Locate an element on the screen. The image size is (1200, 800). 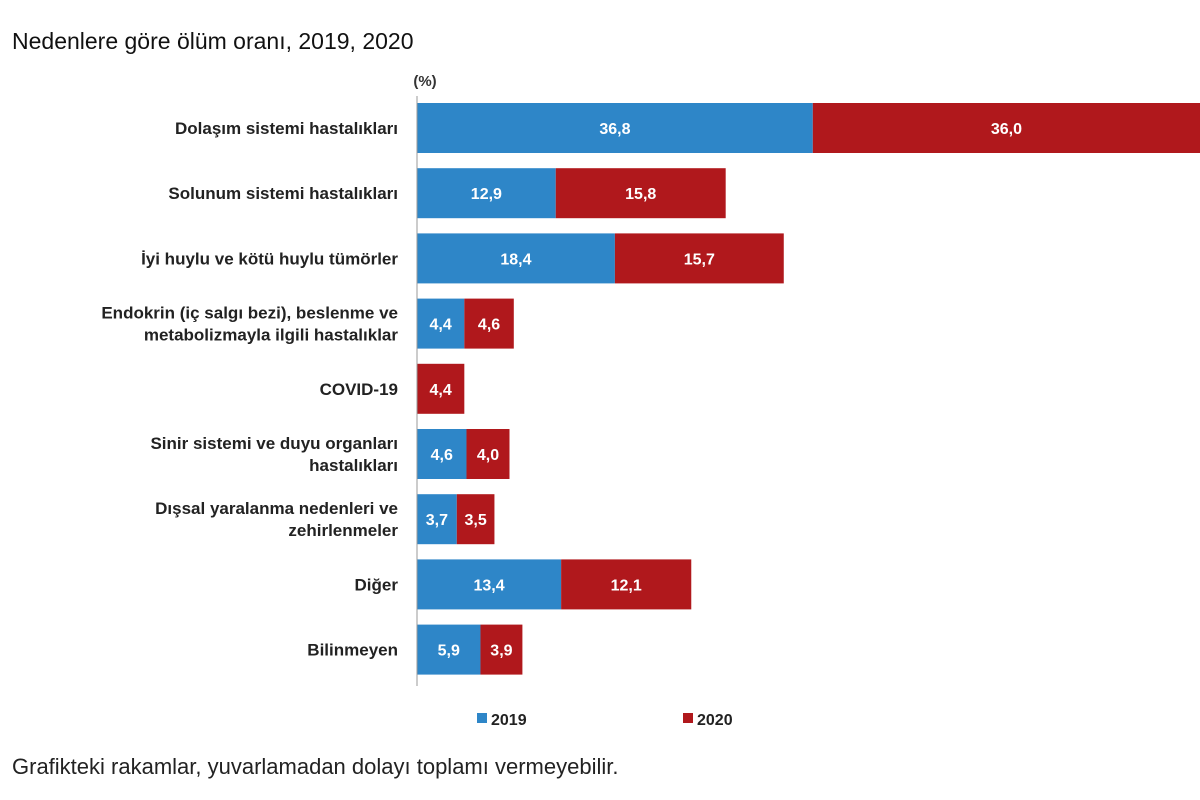
category-label: Dolaşım sistemi hastalıkları is located at coordinates (286, 128).